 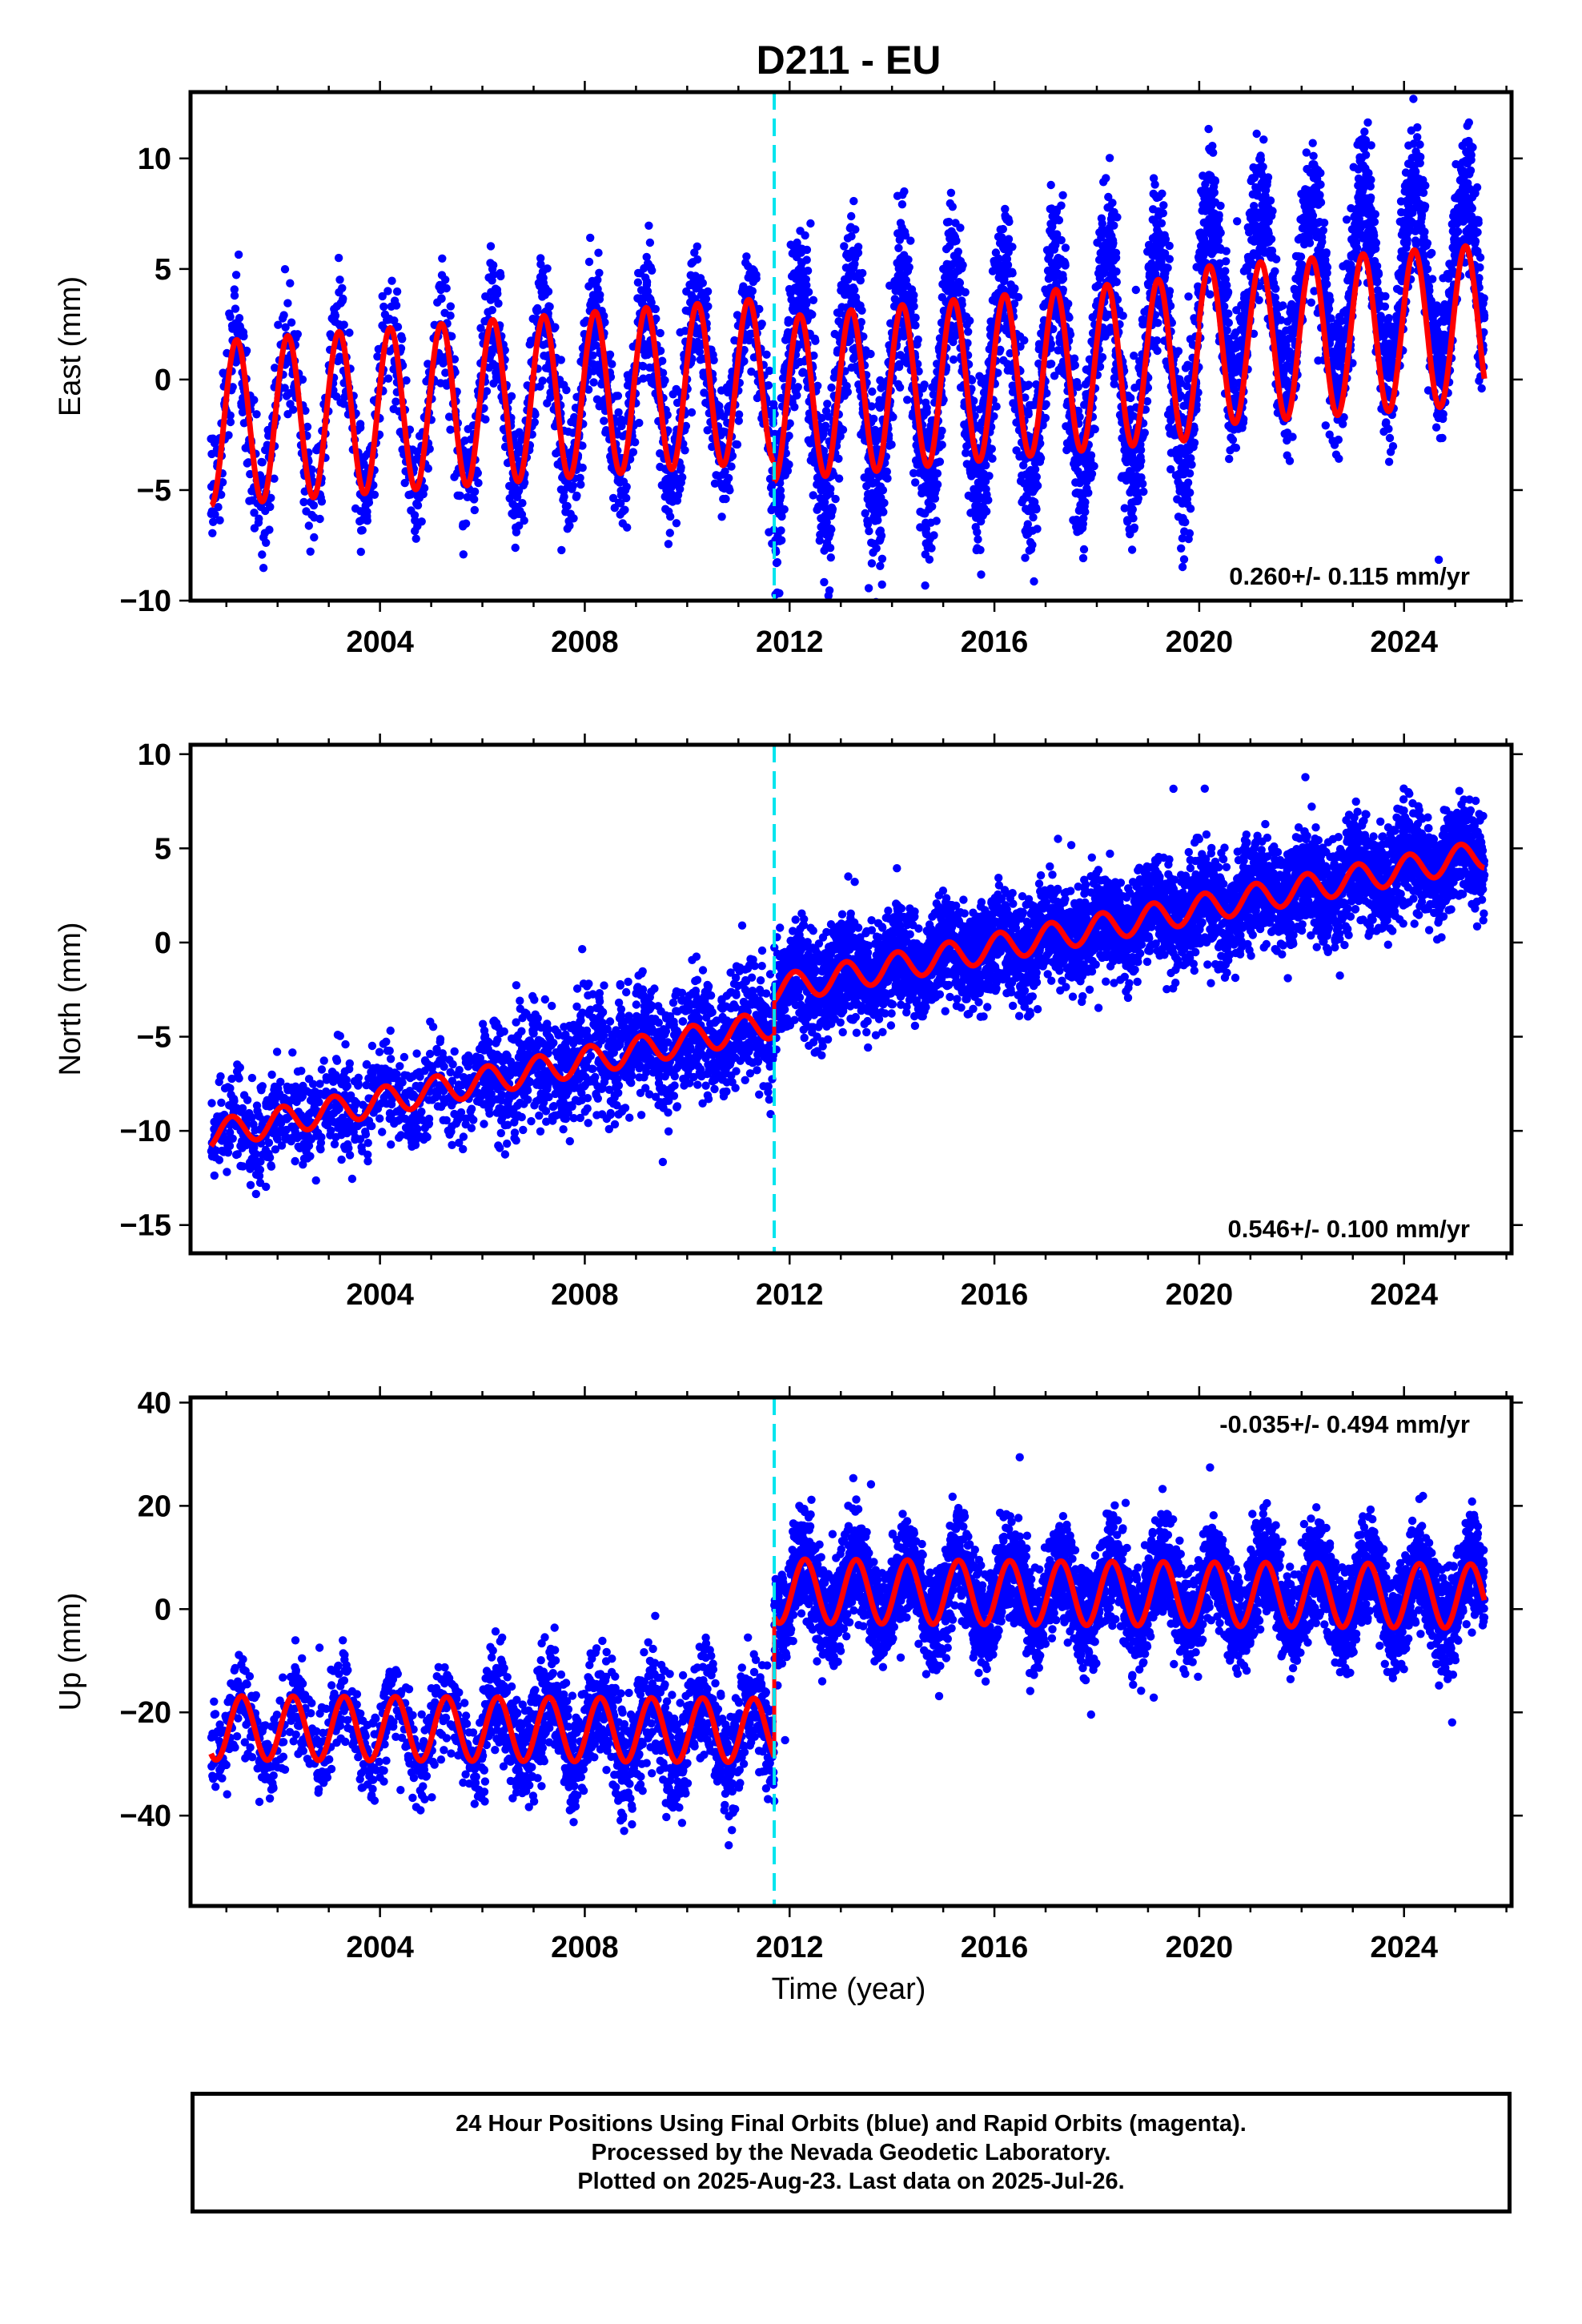 I want to click on y-axis-label: Up (mm), so click(x=70, y=1652).